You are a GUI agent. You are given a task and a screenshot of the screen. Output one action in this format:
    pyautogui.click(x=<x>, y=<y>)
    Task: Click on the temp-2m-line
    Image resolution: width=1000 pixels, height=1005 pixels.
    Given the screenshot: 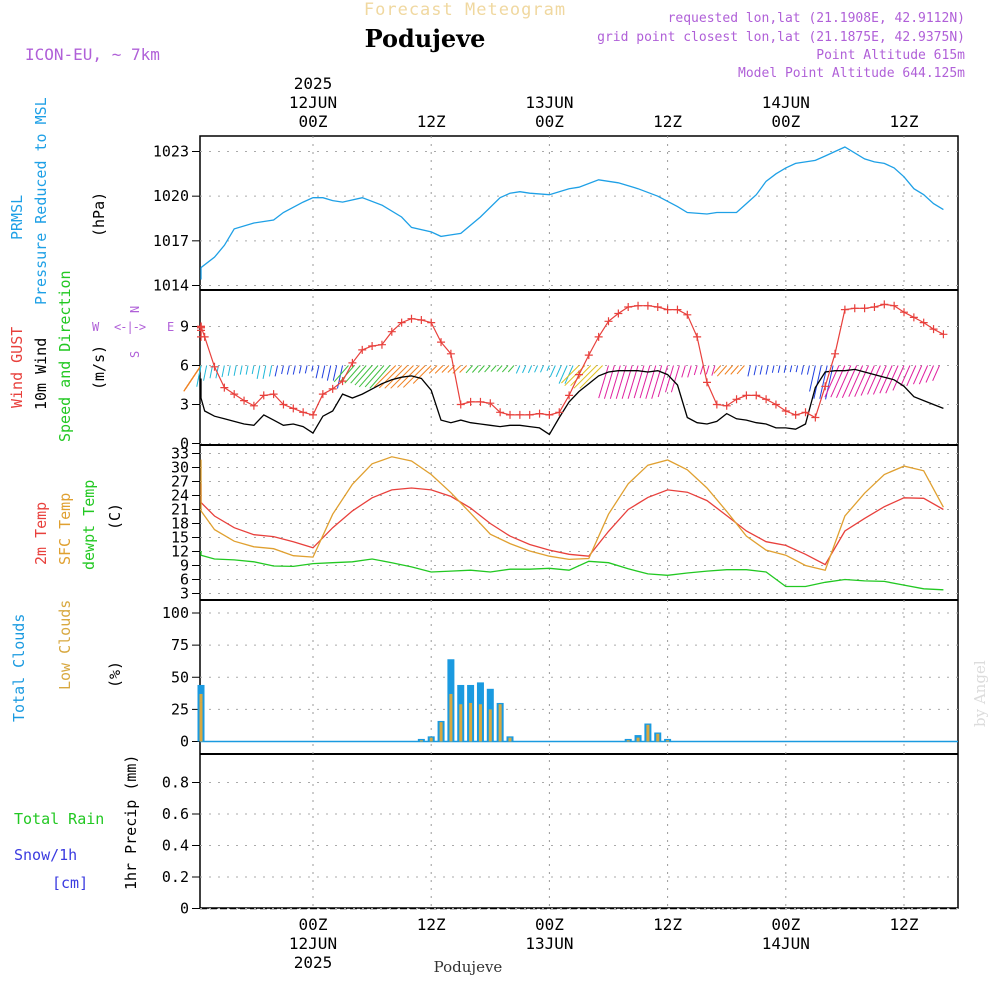 What is the action you would take?
    pyautogui.click(x=572, y=524)
    